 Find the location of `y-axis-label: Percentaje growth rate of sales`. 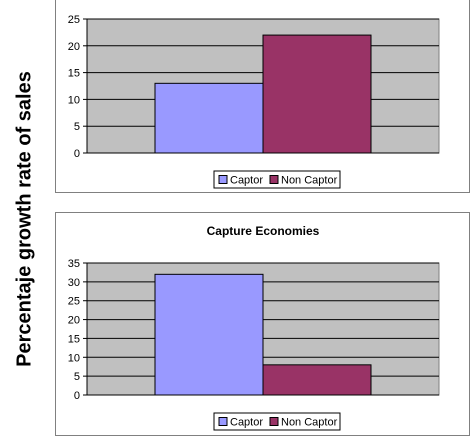

y-axis-label: Percentaje growth rate of sales is located at coordinates (24, 219).